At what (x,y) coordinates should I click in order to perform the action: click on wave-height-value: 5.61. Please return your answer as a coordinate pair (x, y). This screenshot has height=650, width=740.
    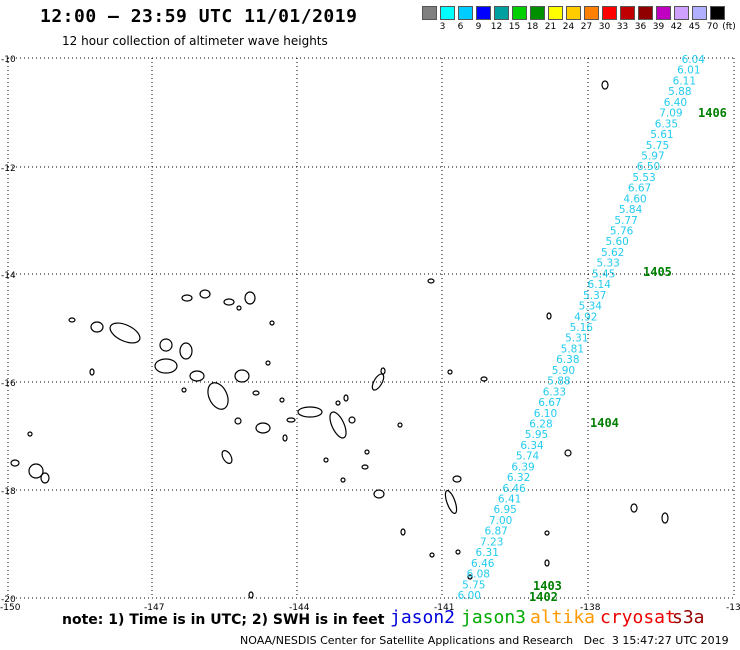
    Looking at the image, I should click on (661, 135).